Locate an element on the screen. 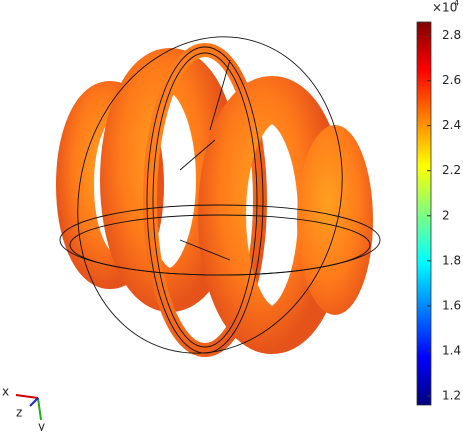 This screenshot has height=435, width=463. axis-triad: x y z is located at coordinates (23, 409).